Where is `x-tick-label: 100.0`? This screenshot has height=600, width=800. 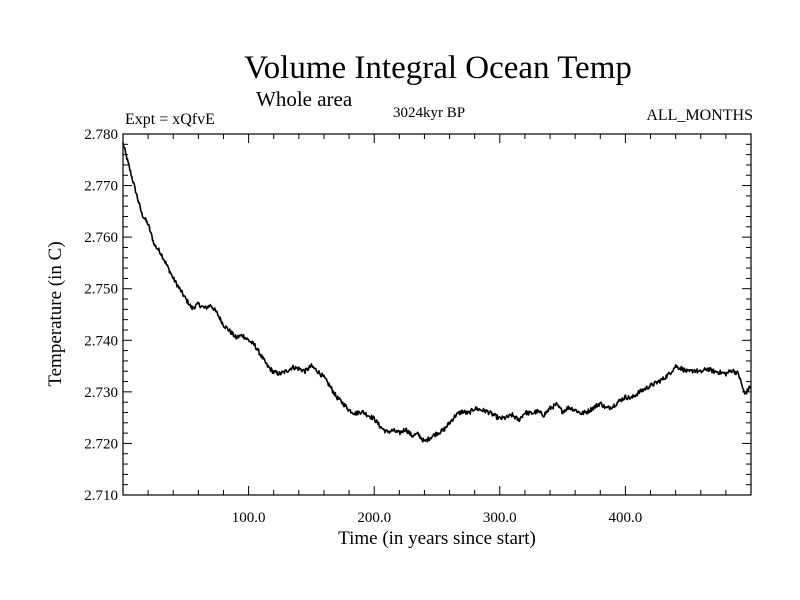
x-tick-label: 100.0 is located at coordinates (249, 518).